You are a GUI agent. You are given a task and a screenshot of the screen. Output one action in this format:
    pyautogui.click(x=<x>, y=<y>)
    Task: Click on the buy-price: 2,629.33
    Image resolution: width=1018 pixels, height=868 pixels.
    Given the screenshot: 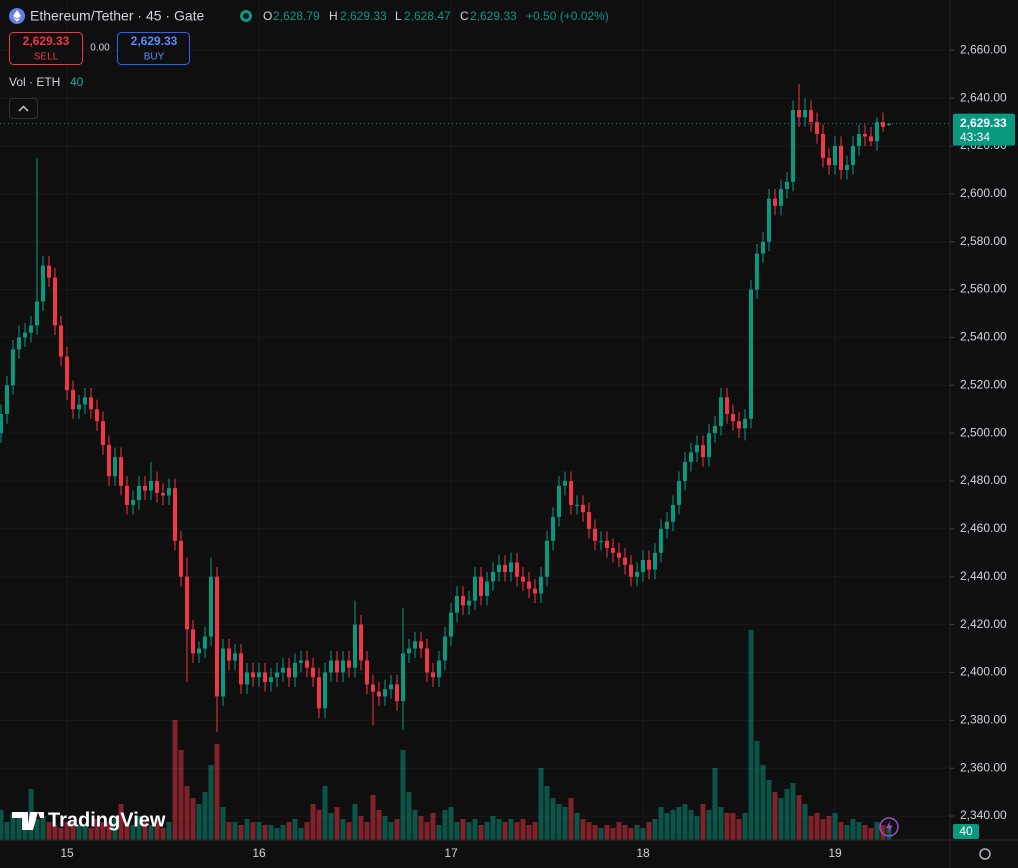 What is the action you would take?
    pyautogui.click(x=154, y=41)
    